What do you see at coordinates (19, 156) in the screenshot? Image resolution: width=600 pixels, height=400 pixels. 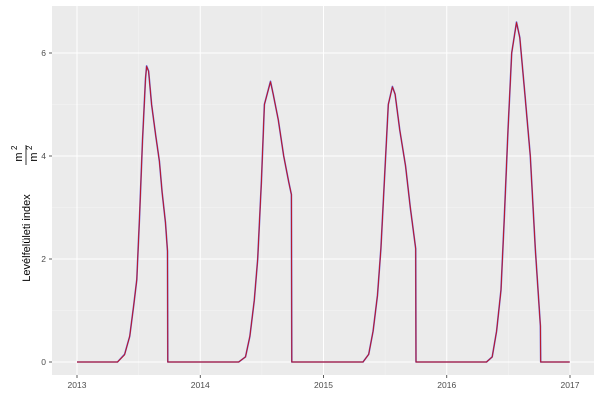 I see `y-unit-numerator: m` at bounding box center [19, 156].